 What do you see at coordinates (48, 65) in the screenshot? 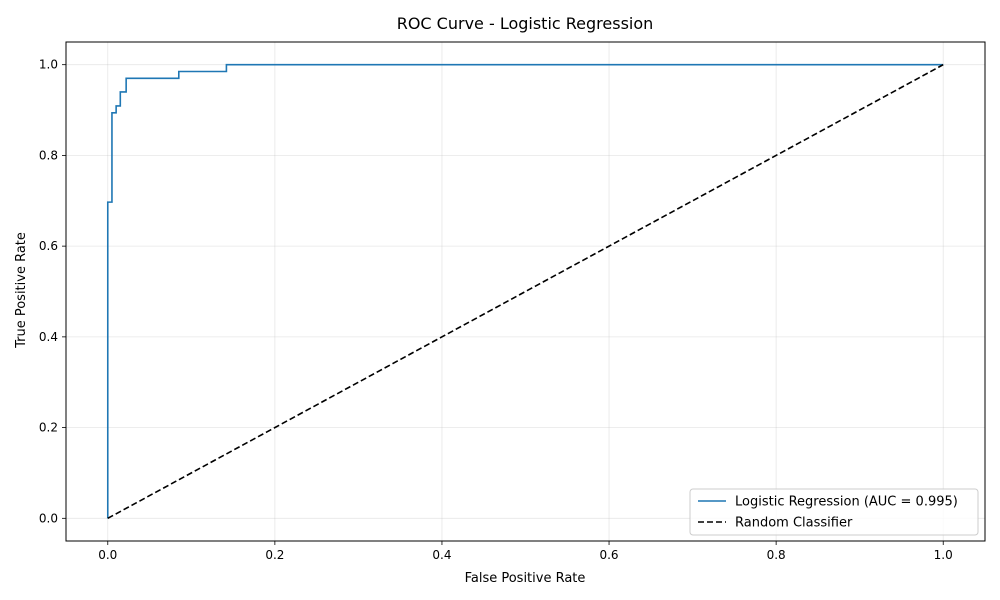
I see `y-tick-label: 1.0` at bounding box center [48, 65].